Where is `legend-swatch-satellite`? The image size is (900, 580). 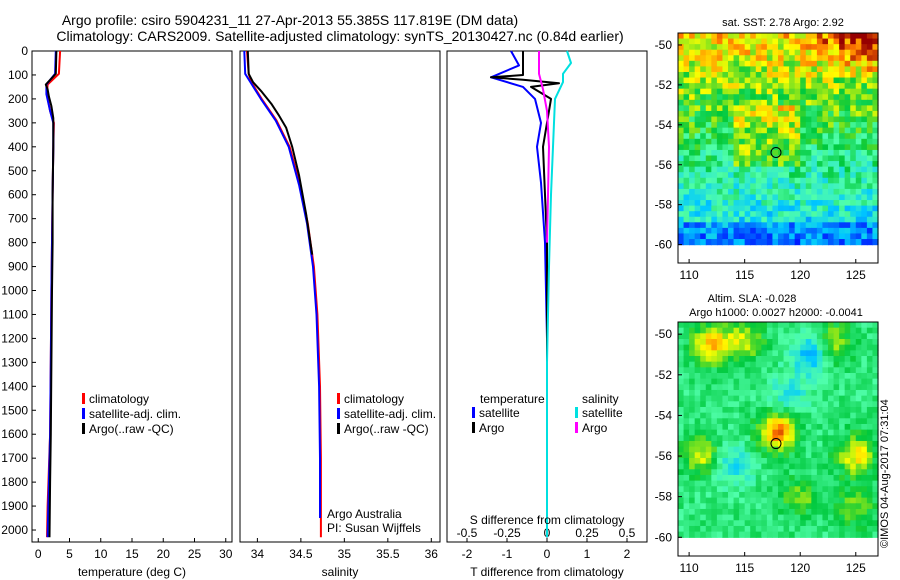
legend-swatch-satellite is located at coordinates (83, 413).